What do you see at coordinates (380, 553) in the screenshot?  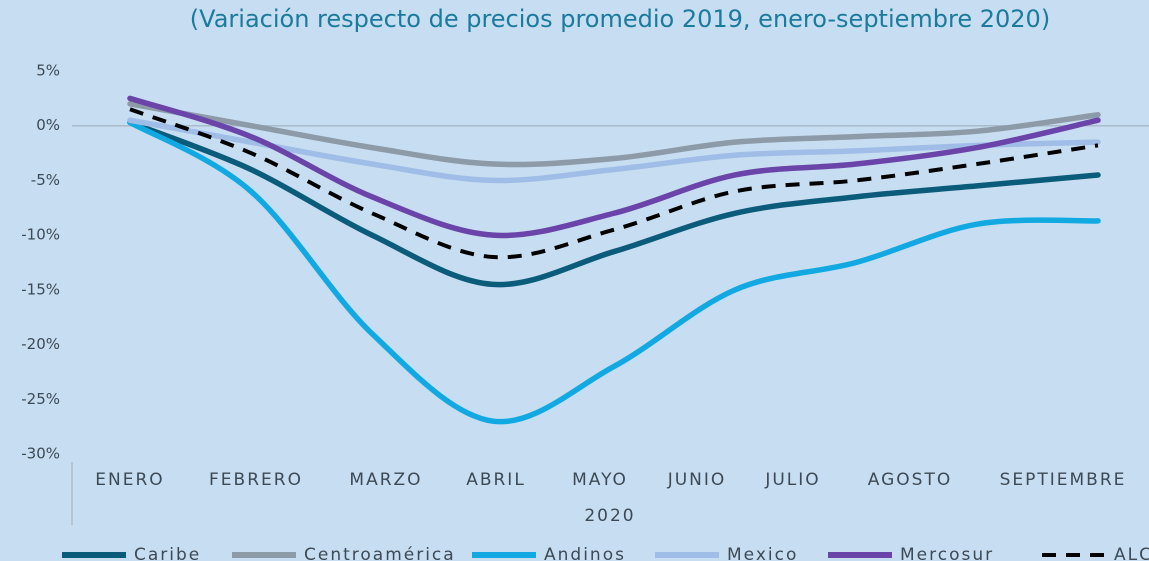 I see `legend-label: Centroamérica` at bounding box center [380, 553].